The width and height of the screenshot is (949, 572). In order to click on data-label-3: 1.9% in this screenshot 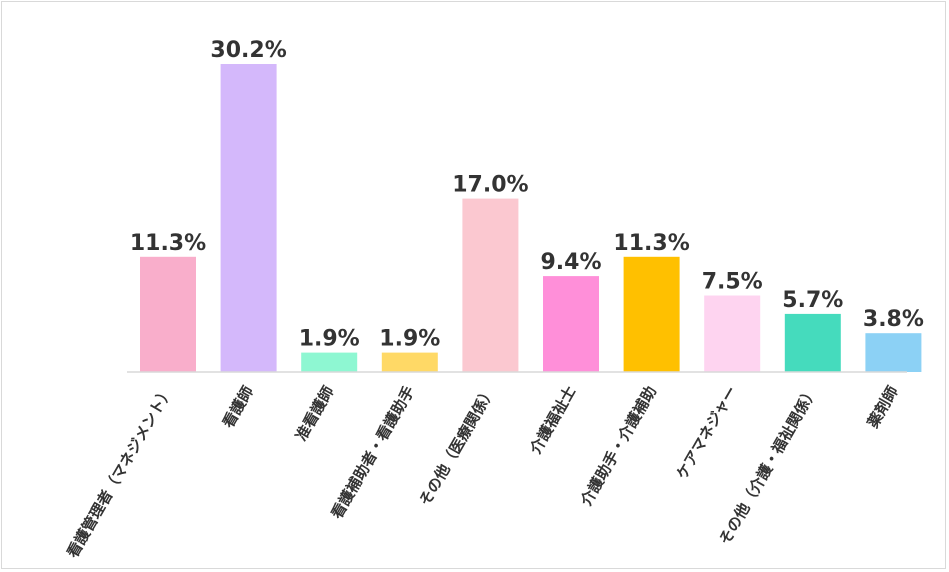, I will do `click(329, 339)`.